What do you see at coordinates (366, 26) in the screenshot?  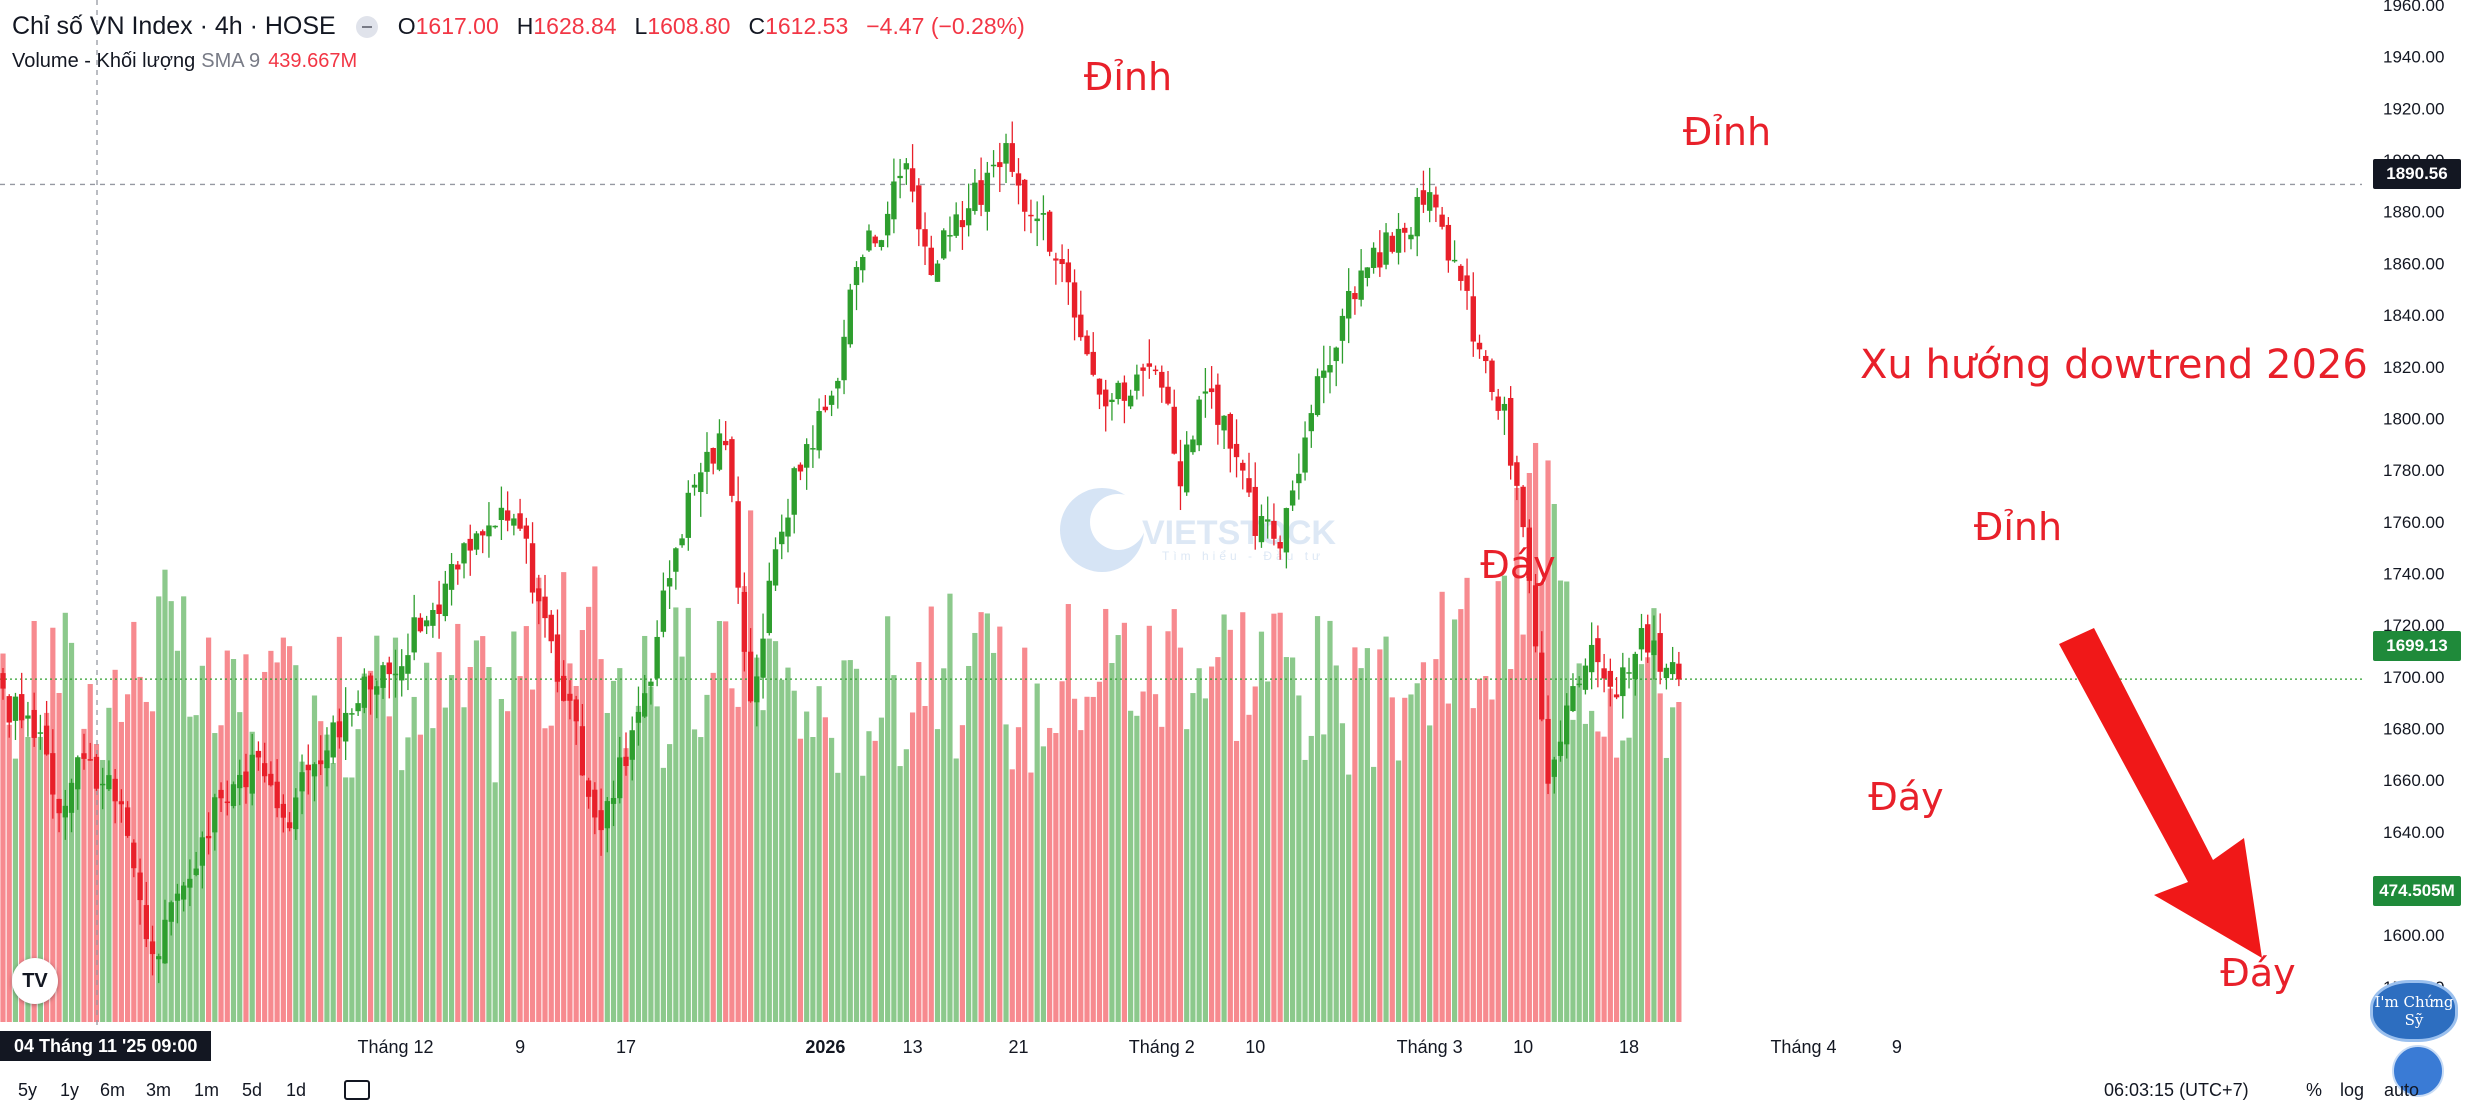 I see `collapse-legend-button` at bounding box center [366, 26].